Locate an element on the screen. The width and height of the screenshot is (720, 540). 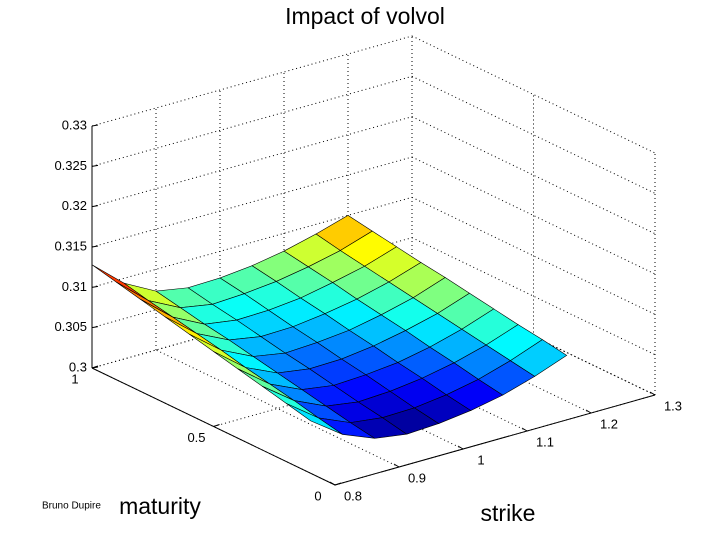
x-axis-label: strike is located at coordinates (508, 513).